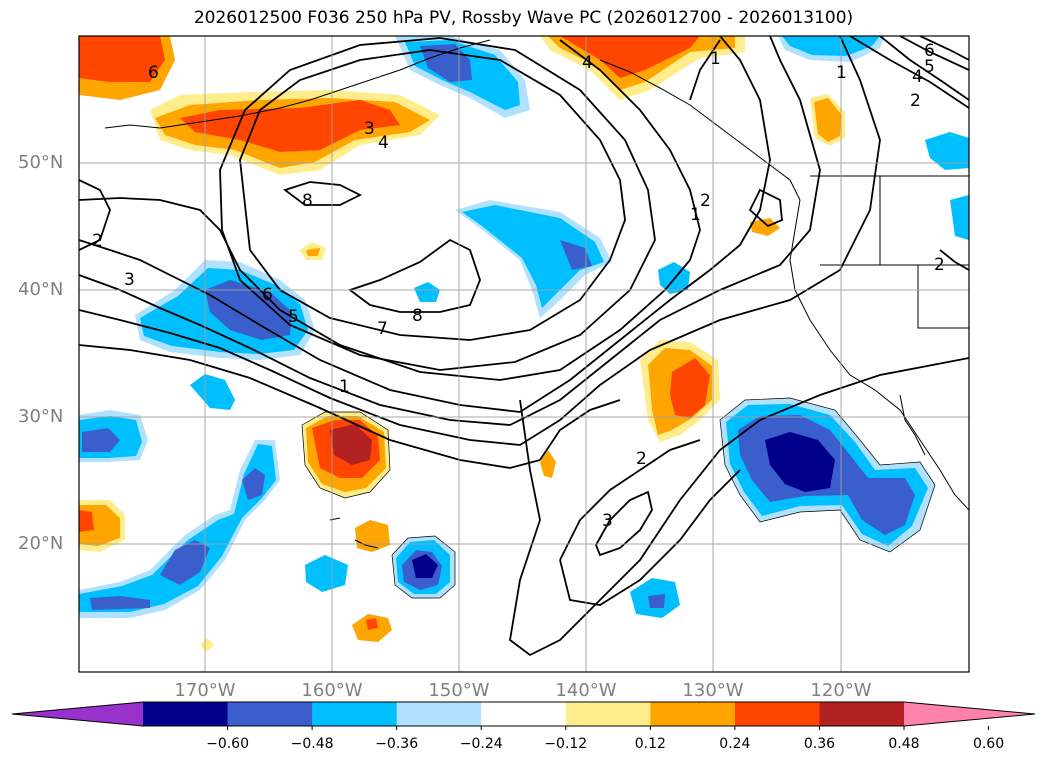 The width and height of the screenshot is (1047, 765). What do you see at coordinates (295, 132) in the screenshot?
I see `positive-anomaly-aleutian` at bounding box center [295, 132].